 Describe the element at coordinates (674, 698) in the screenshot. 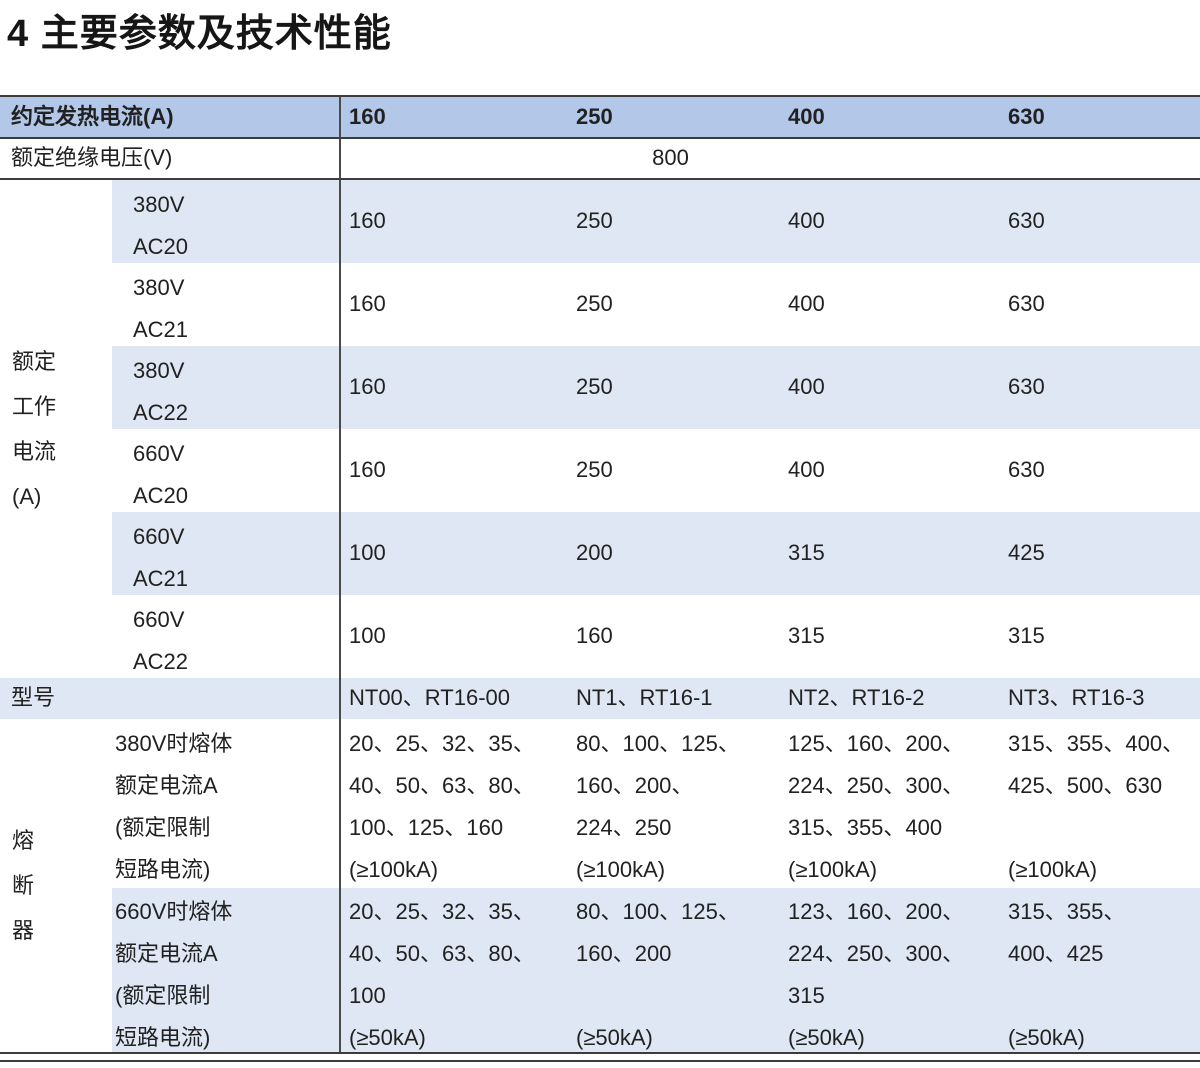

I see `model-value: NT1、RT16-1` at that location.